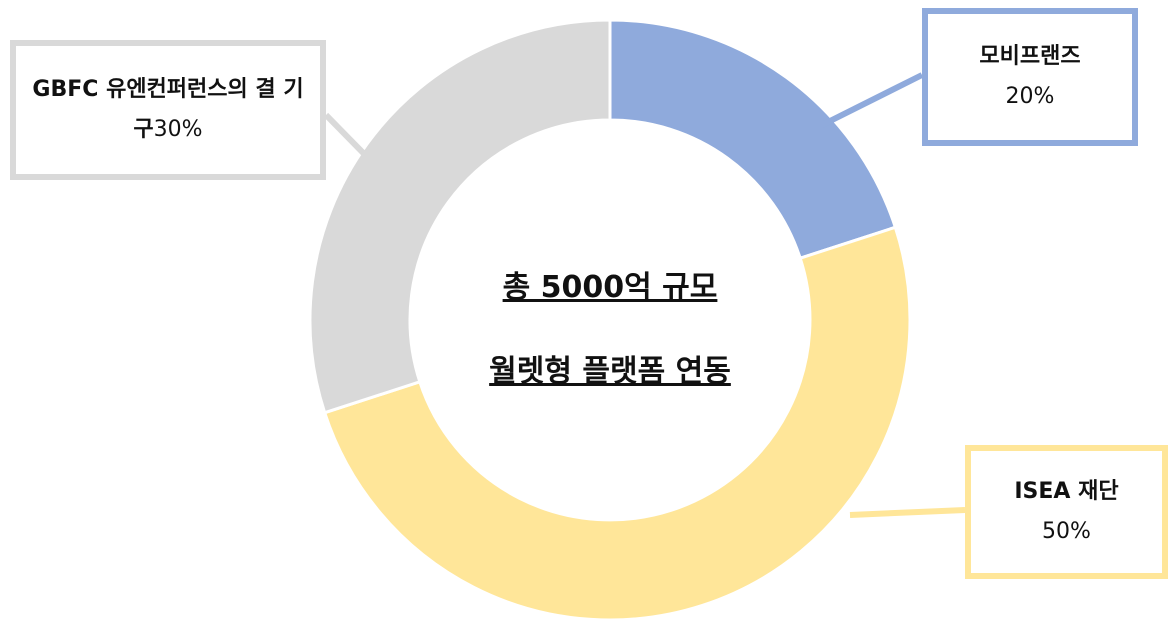 The width and height of the screenshot is (1171, 633). What do you see at coordinates (1066, 531) in the screenshot?
I see `value-label: 50%` at bounding box center [1066, 531].